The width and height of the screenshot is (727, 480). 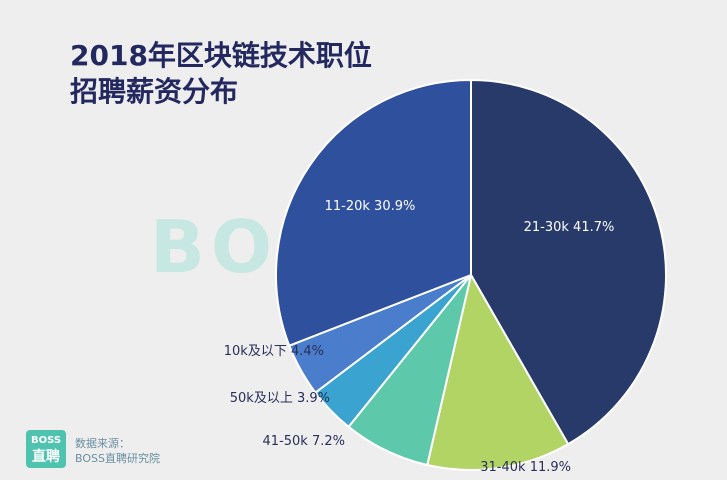 What do you see at coordinates (569, 227) in the screenshot?
I see `slice-label-21-30k: 21-30k 41.7%` at bounding box center [569, 227].